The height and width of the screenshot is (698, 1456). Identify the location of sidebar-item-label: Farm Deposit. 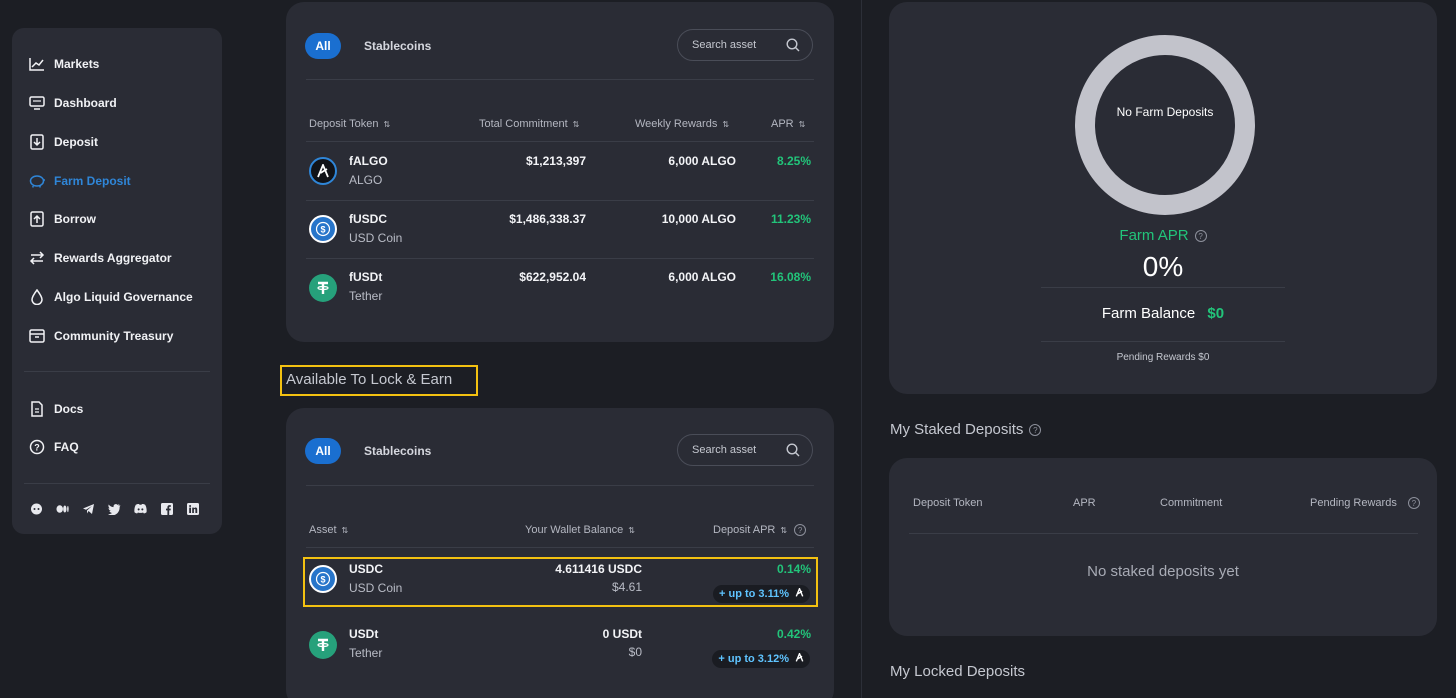
(92, 181).